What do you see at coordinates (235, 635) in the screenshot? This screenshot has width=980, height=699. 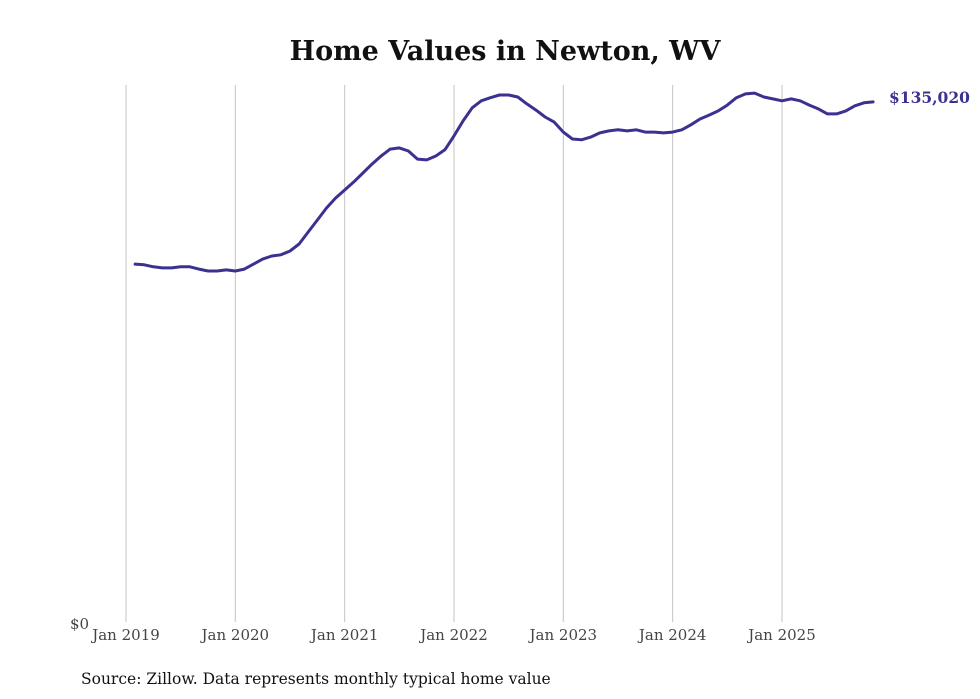 I see `x-tick-label: Jan 2020` at bounding box center [235, 635].